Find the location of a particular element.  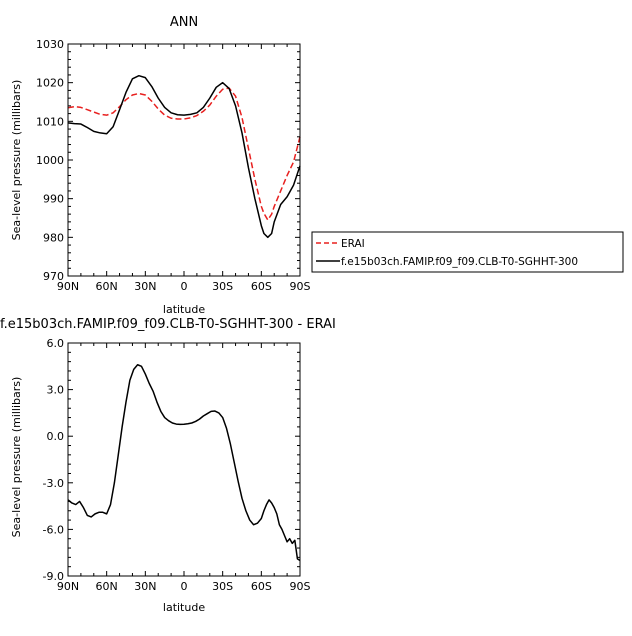

top-panel-x-tick-label: 60S is located at coordinates (261, 286).